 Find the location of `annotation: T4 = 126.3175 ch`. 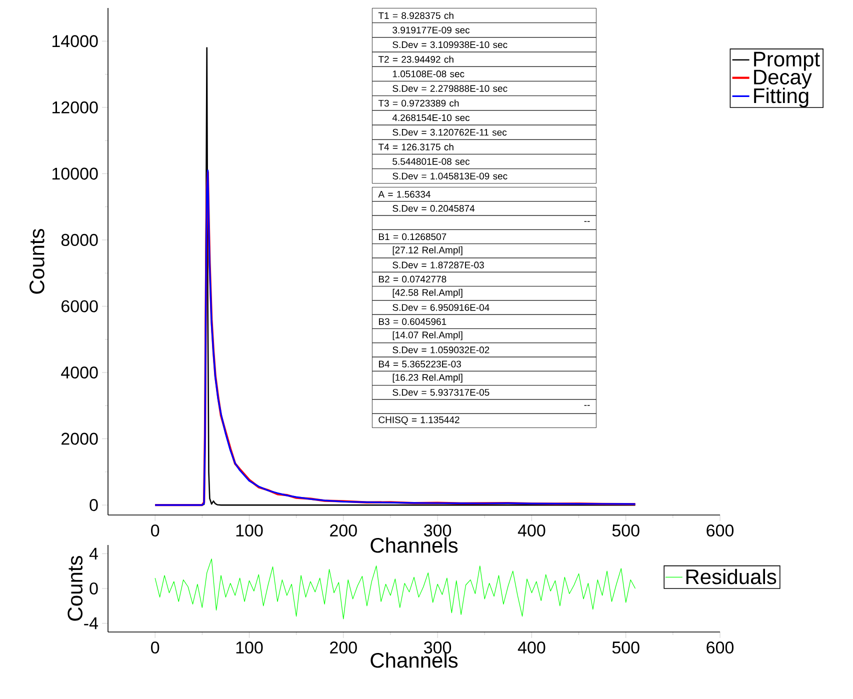

annotation: T4 = 126.3175 ch is located at coordinates (416, 146).